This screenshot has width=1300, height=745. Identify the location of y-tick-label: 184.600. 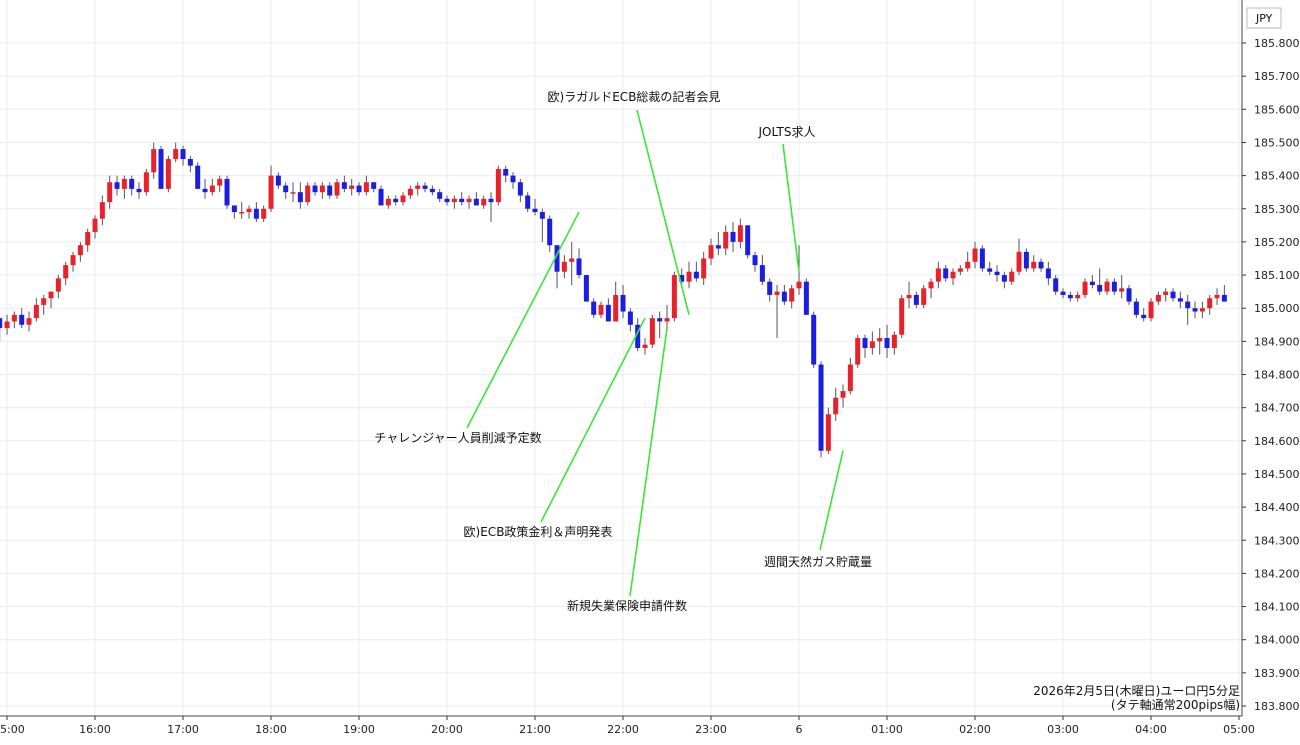
(1277, 441).